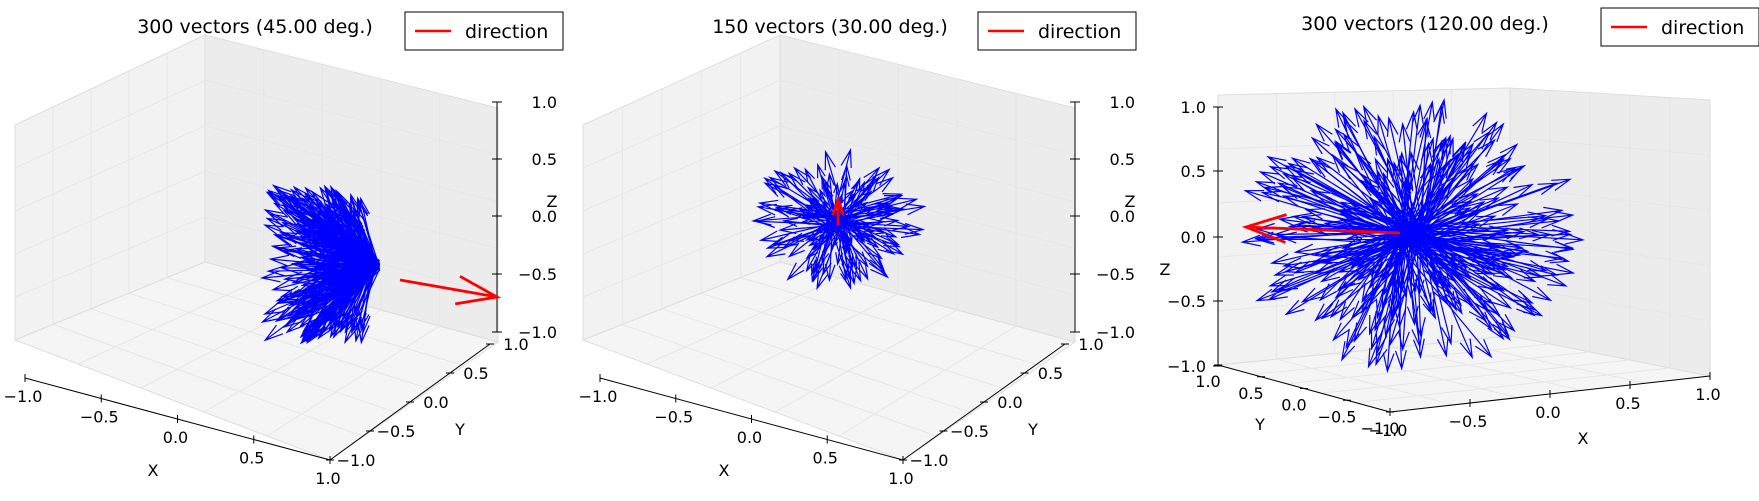 The width and height of the screenshot is (1759, 501). I want to click on chart-title: 300 vectors (45.00 deg.), so click(255, 27).